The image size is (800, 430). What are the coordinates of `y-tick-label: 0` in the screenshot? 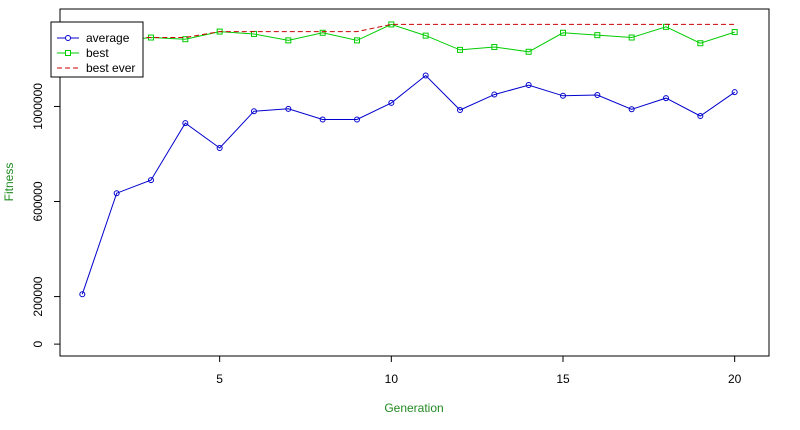 It's located at (38, 343).